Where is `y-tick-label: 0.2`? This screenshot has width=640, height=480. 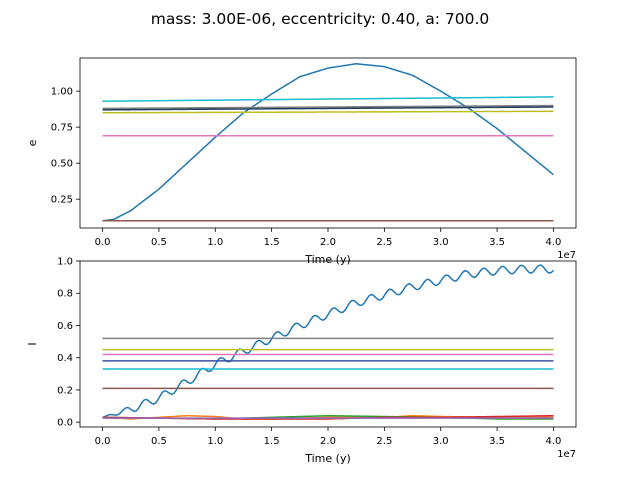 y-tick-label: 0.2 is located at coordinates (65, 390).